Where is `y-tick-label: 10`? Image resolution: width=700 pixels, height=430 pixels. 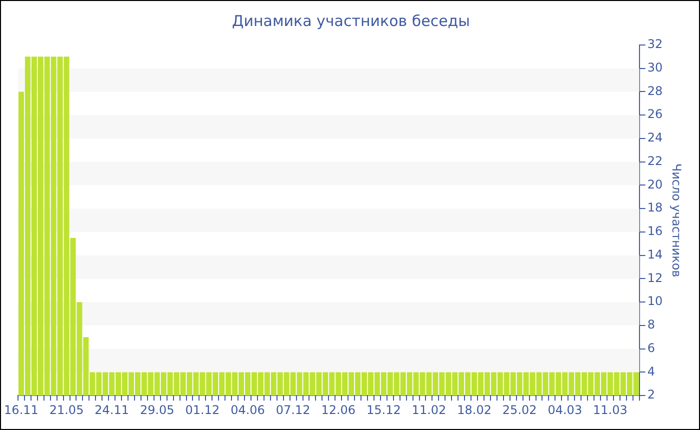 y-tick-label: 10 is located at coordinates (655, 301).